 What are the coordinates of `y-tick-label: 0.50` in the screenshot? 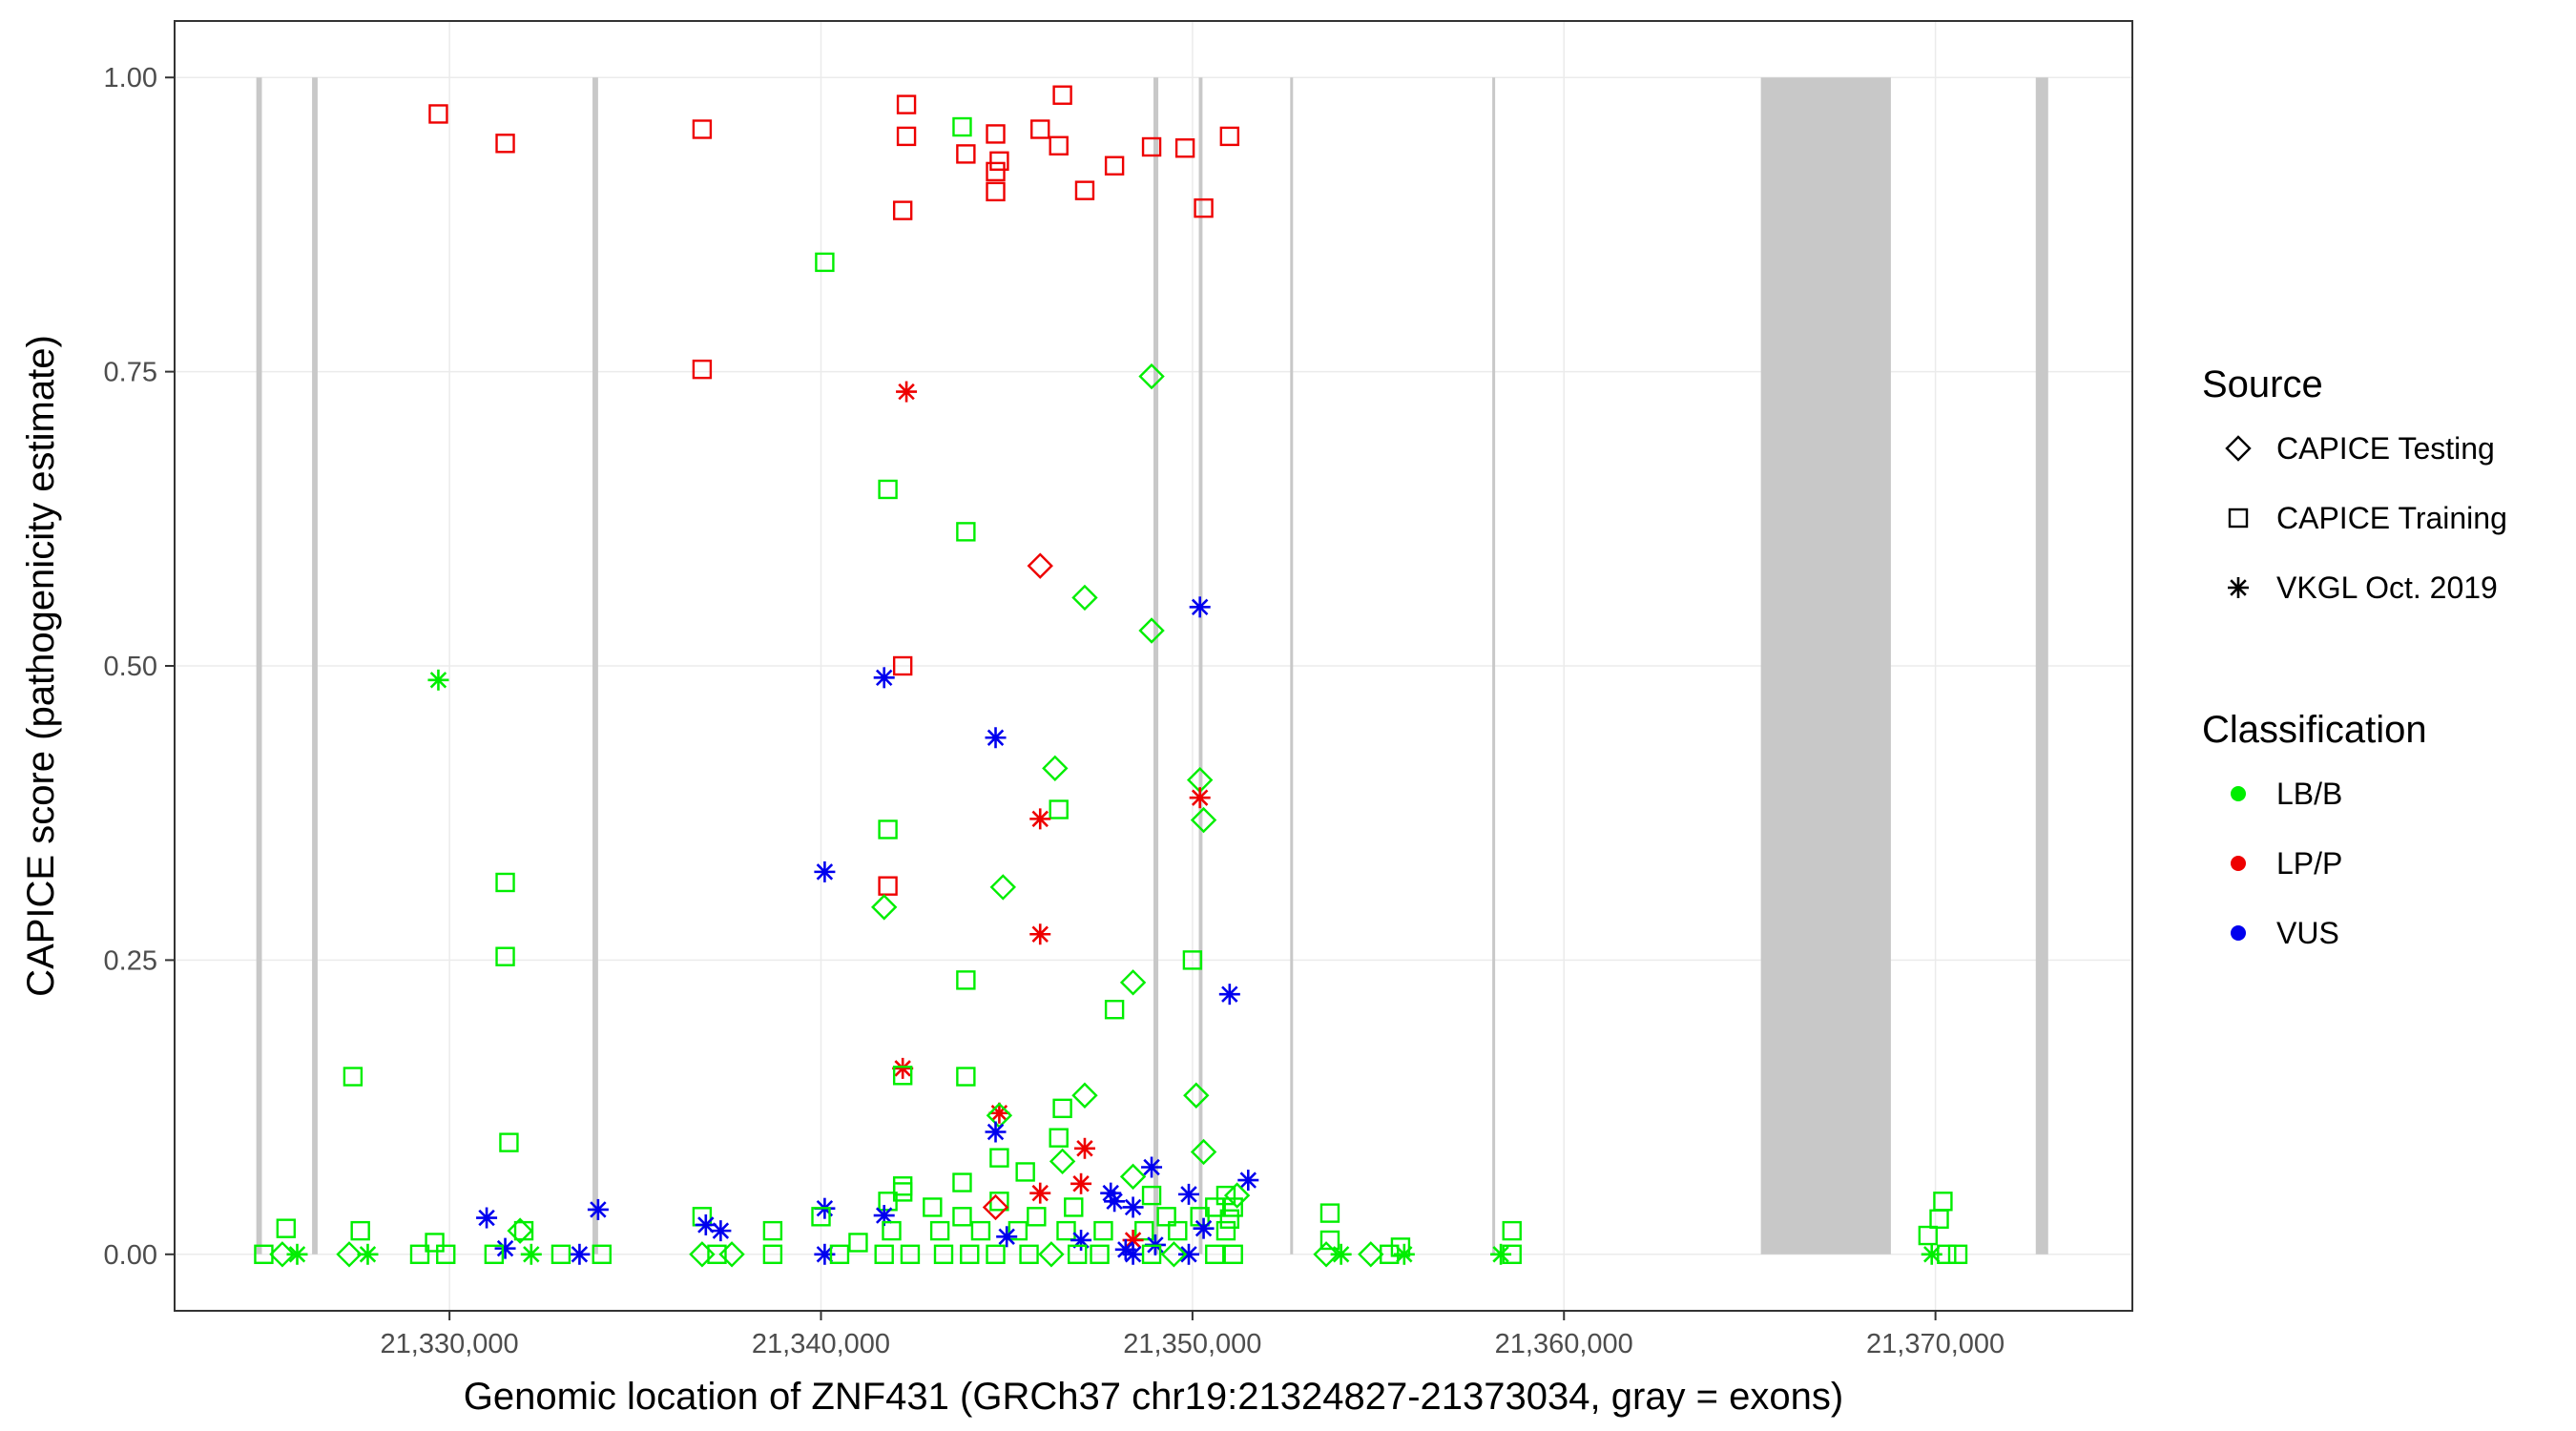 It's located at (130, 667).